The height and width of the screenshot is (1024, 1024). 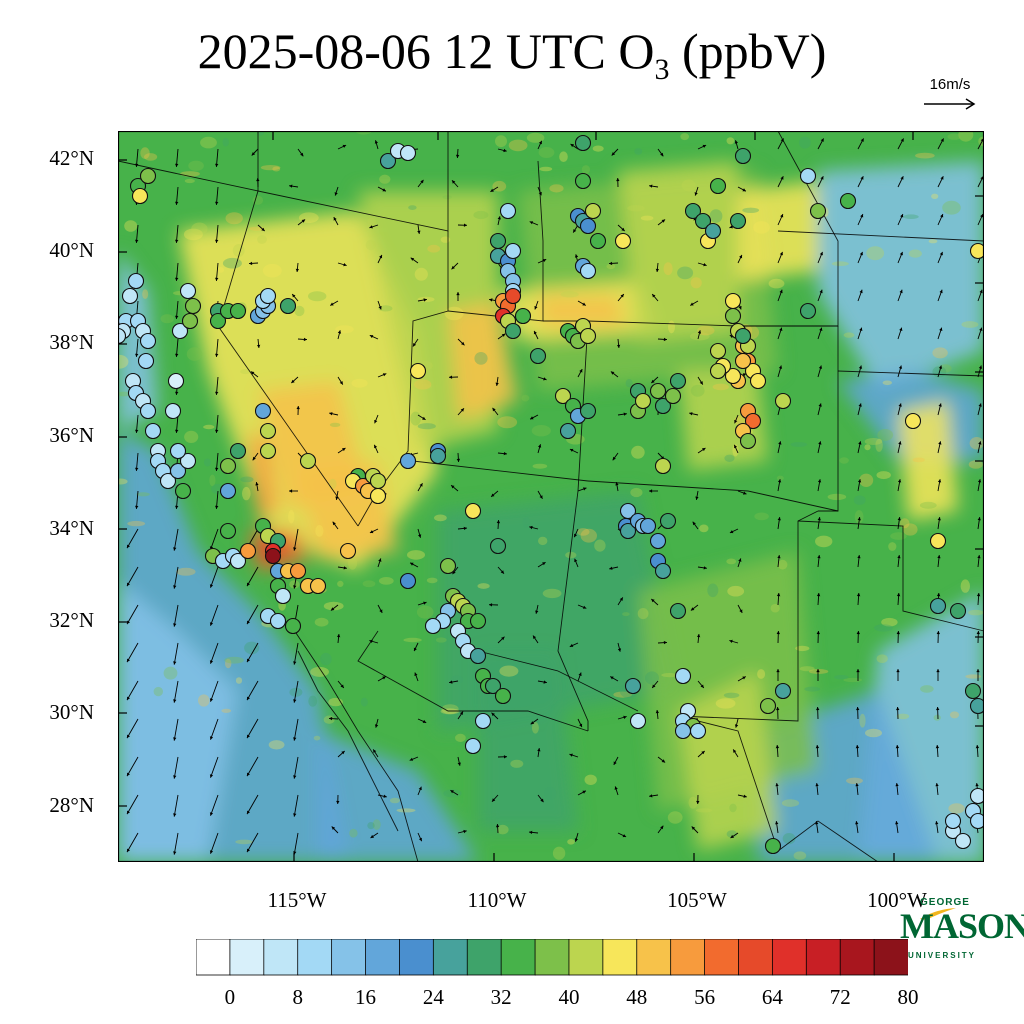 What do you see at coordinates (945, 902) in the screenshot?
I see `logo-line-1: GEORGE` at bounding box center [945, 902].